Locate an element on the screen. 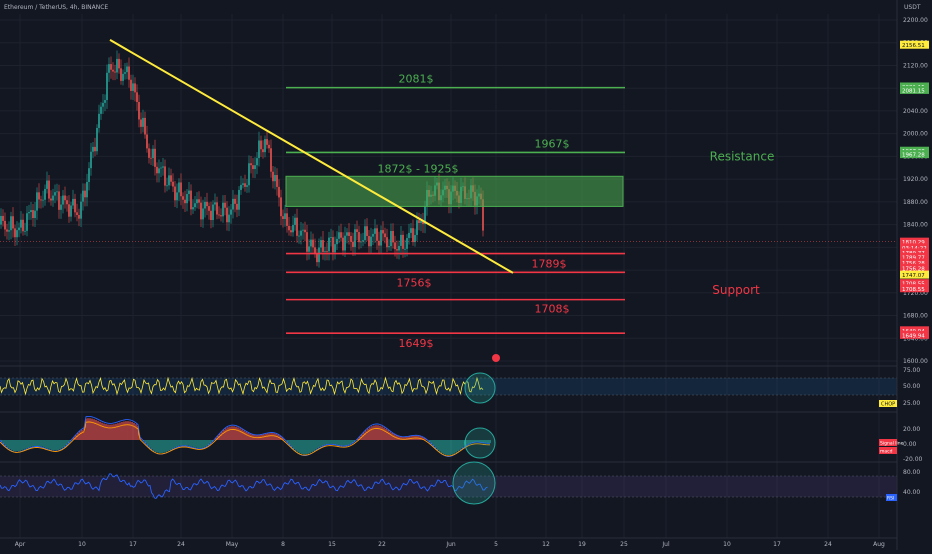 The width and height of the screenshot is (932, 554). chop-tick-label: 75.00 is located at coordinates (911, 370).